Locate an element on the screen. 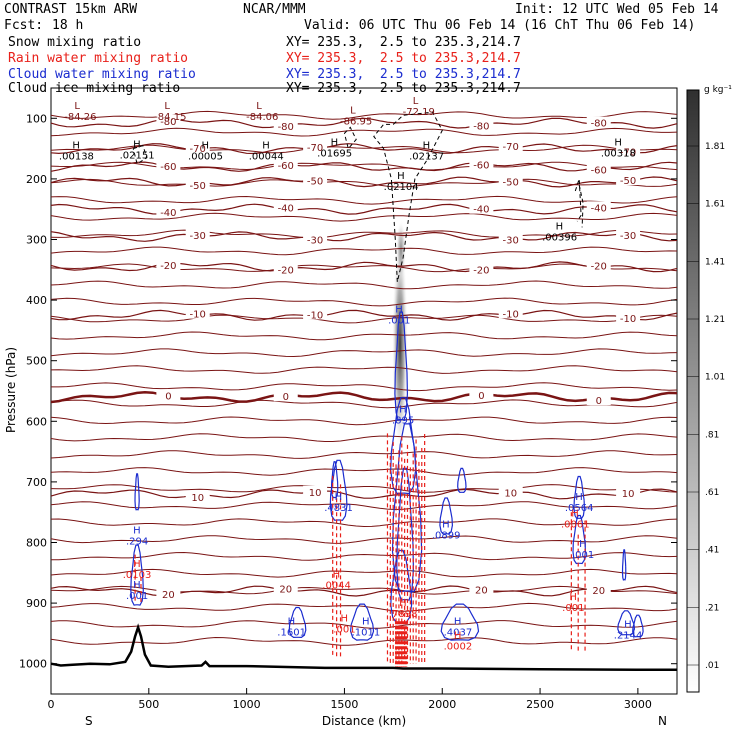  temp-contour--10 is located at coordinates (364, 315).